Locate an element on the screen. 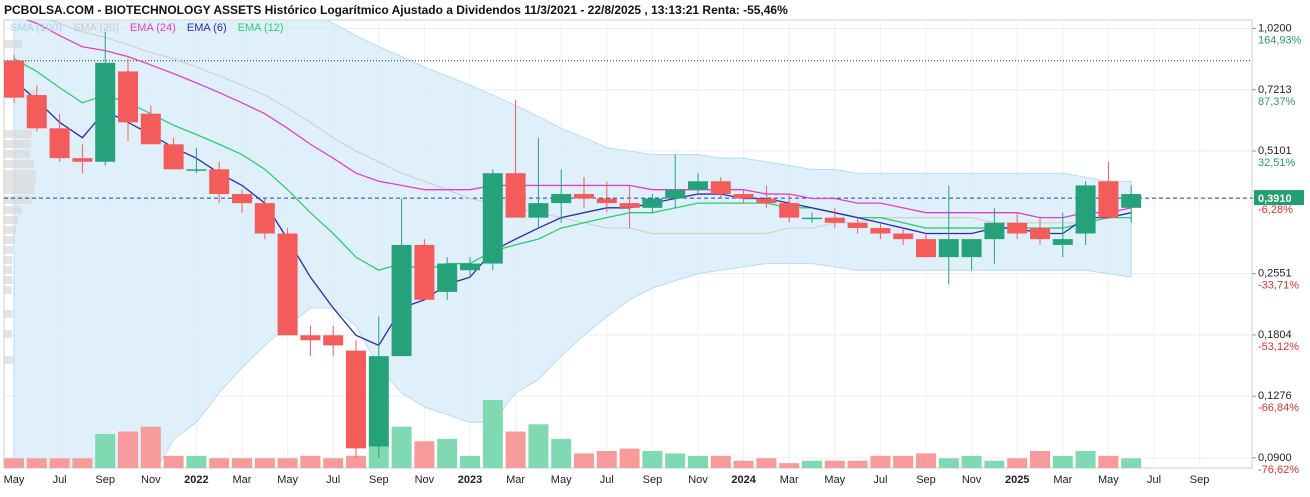  x-tick-label: 2022 is located at coordinates (196, 480).